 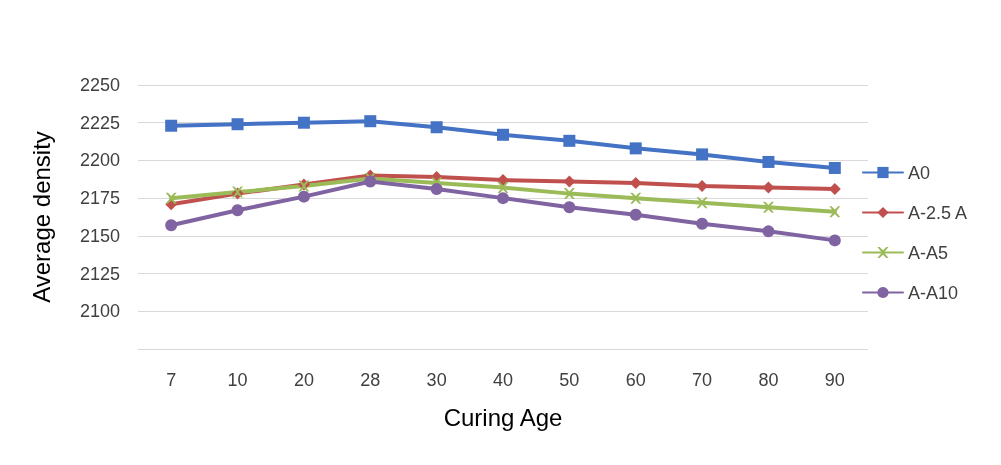 I want to click on legend-label: A-A10, so click(x=932, y=292).